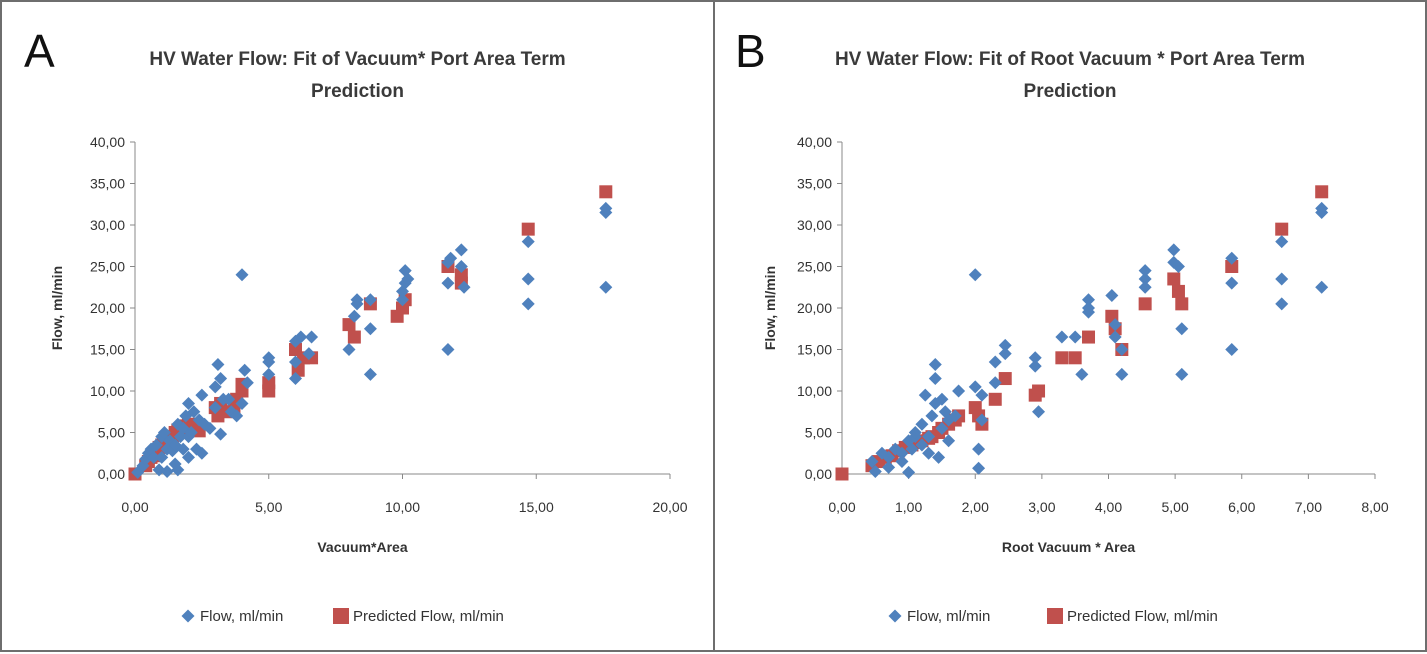 This screenshot has height=654, width=1427. I want to click on legend-diamond-marker, so click(895, 616).